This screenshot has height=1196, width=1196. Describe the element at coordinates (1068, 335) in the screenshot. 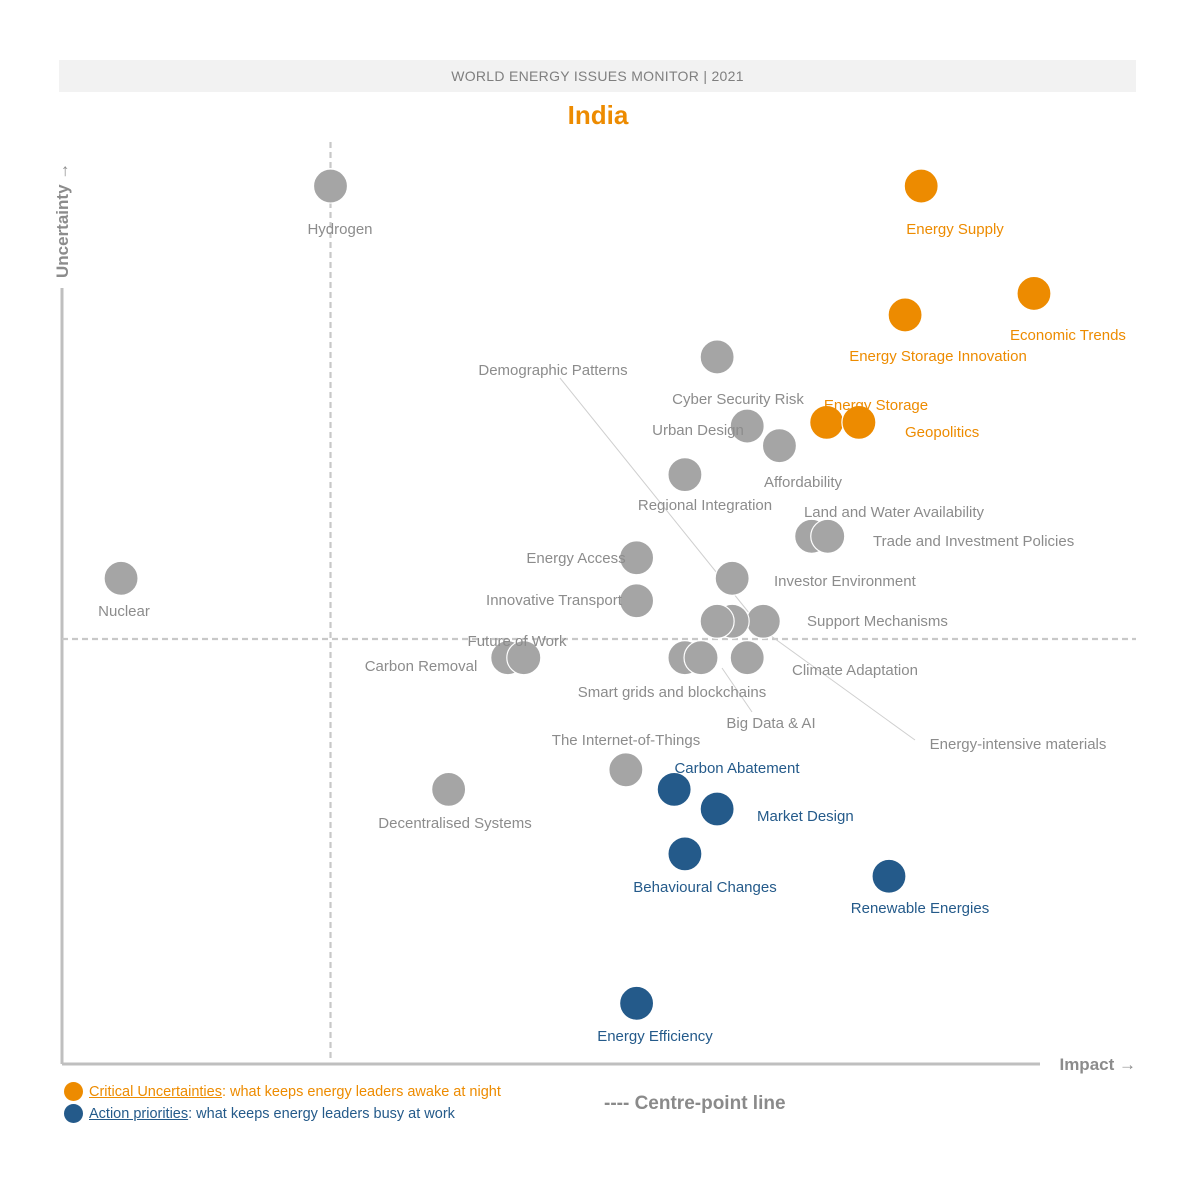

I see `label-economic-trends: Economic Trends` at that location.